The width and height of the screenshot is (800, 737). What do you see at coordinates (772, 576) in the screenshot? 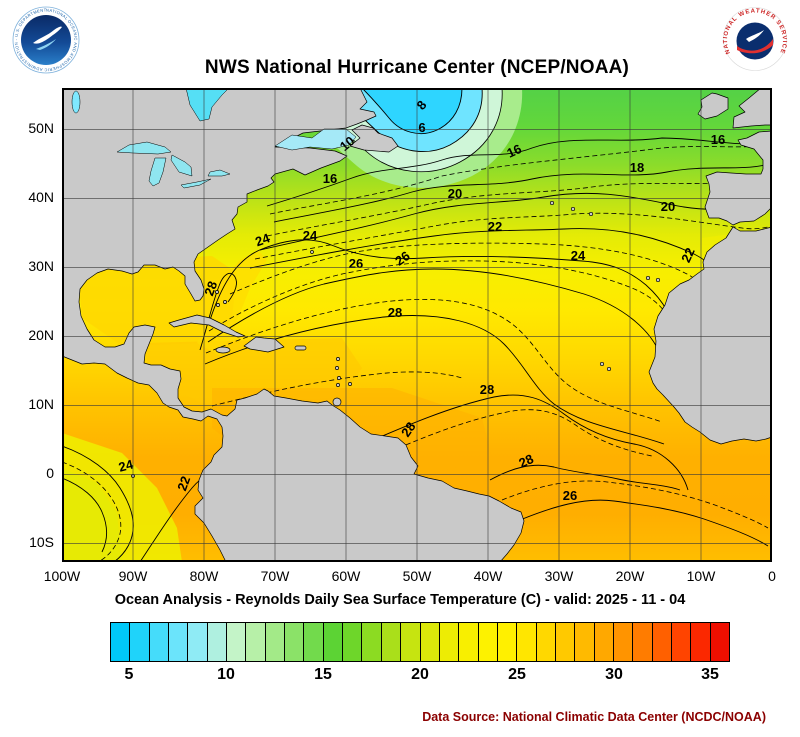
I see `lon-tick-0: 0` at bounding box center [772, 576].